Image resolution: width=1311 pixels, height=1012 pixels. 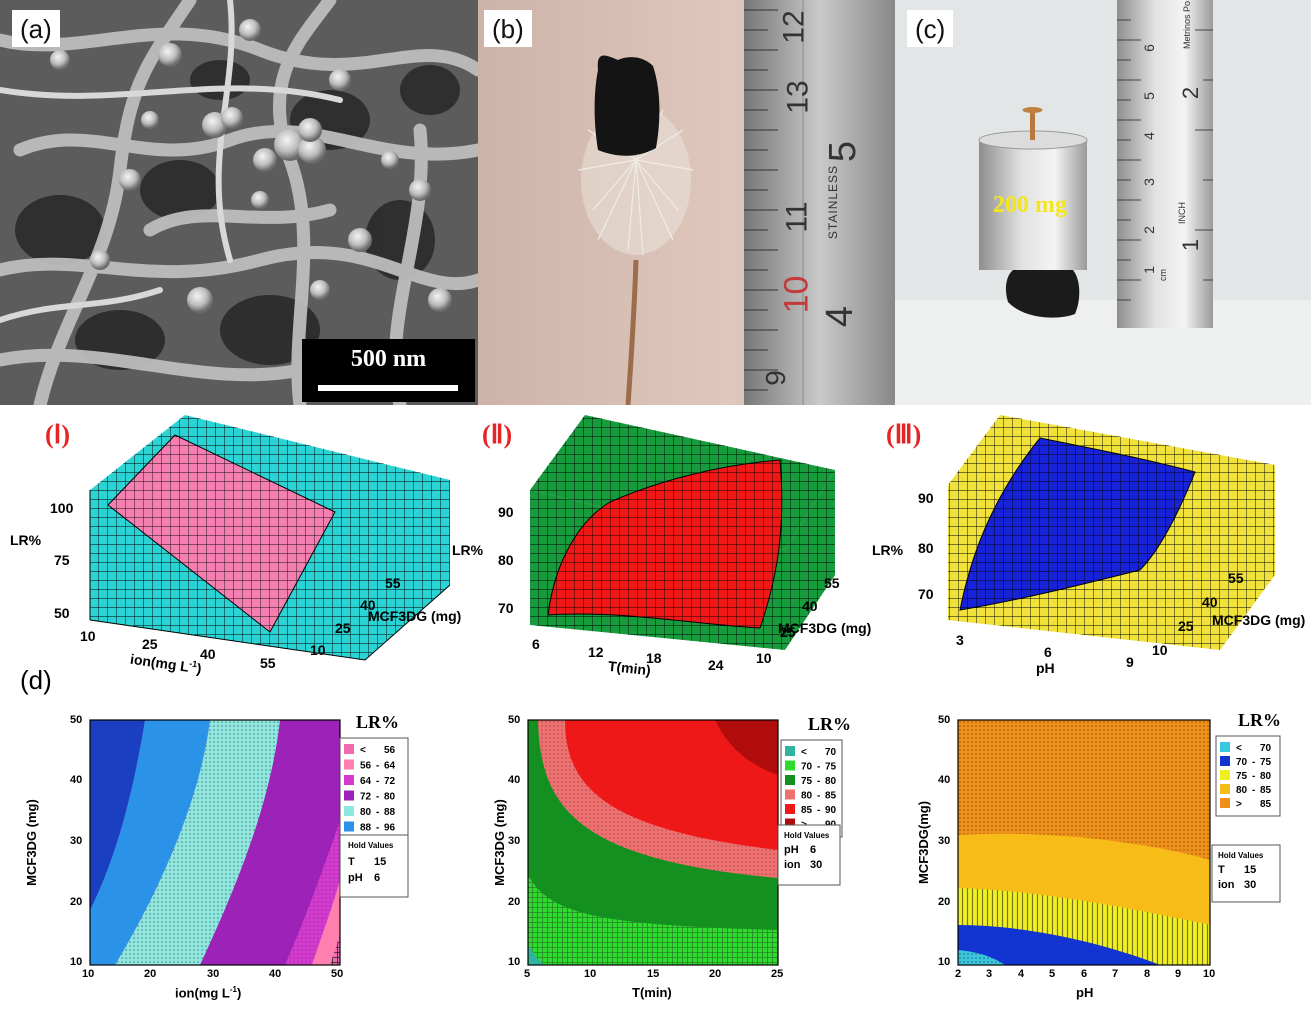 I want to click on x-axis-label-sup: -1, so click(x=233, y=989).